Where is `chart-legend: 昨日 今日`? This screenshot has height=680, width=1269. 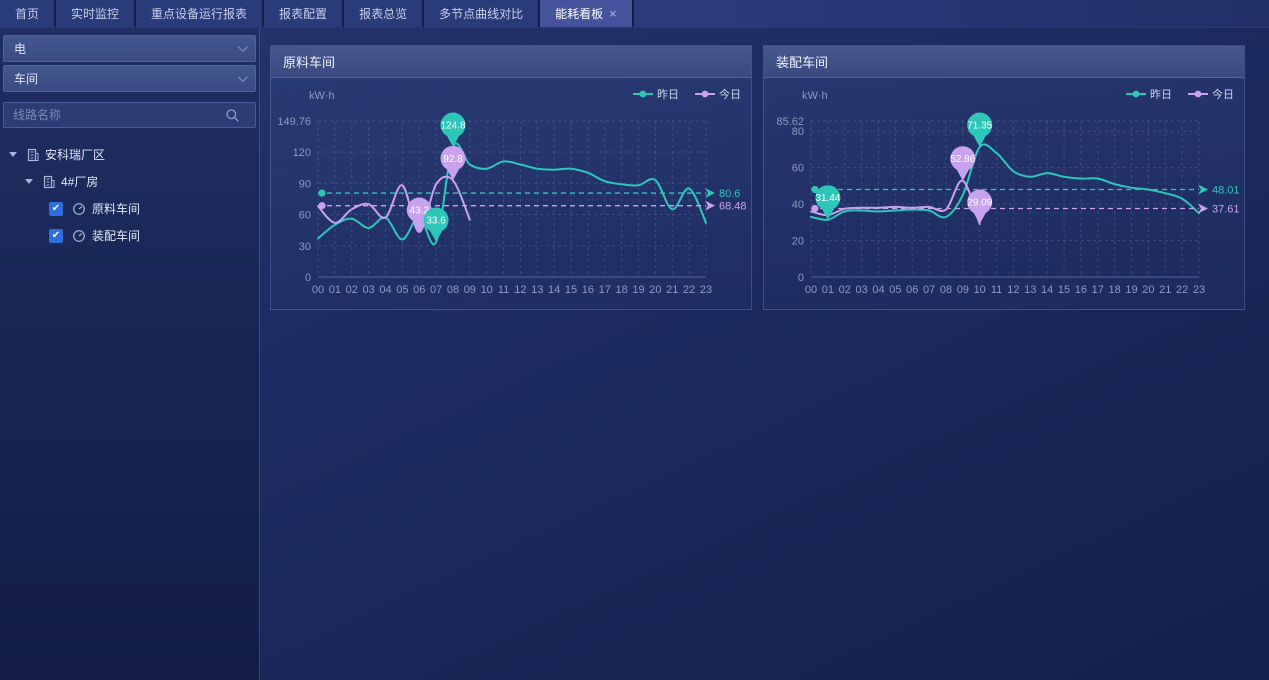 chart-legend: 昨日 今日 is located at coordinates (687, 94).